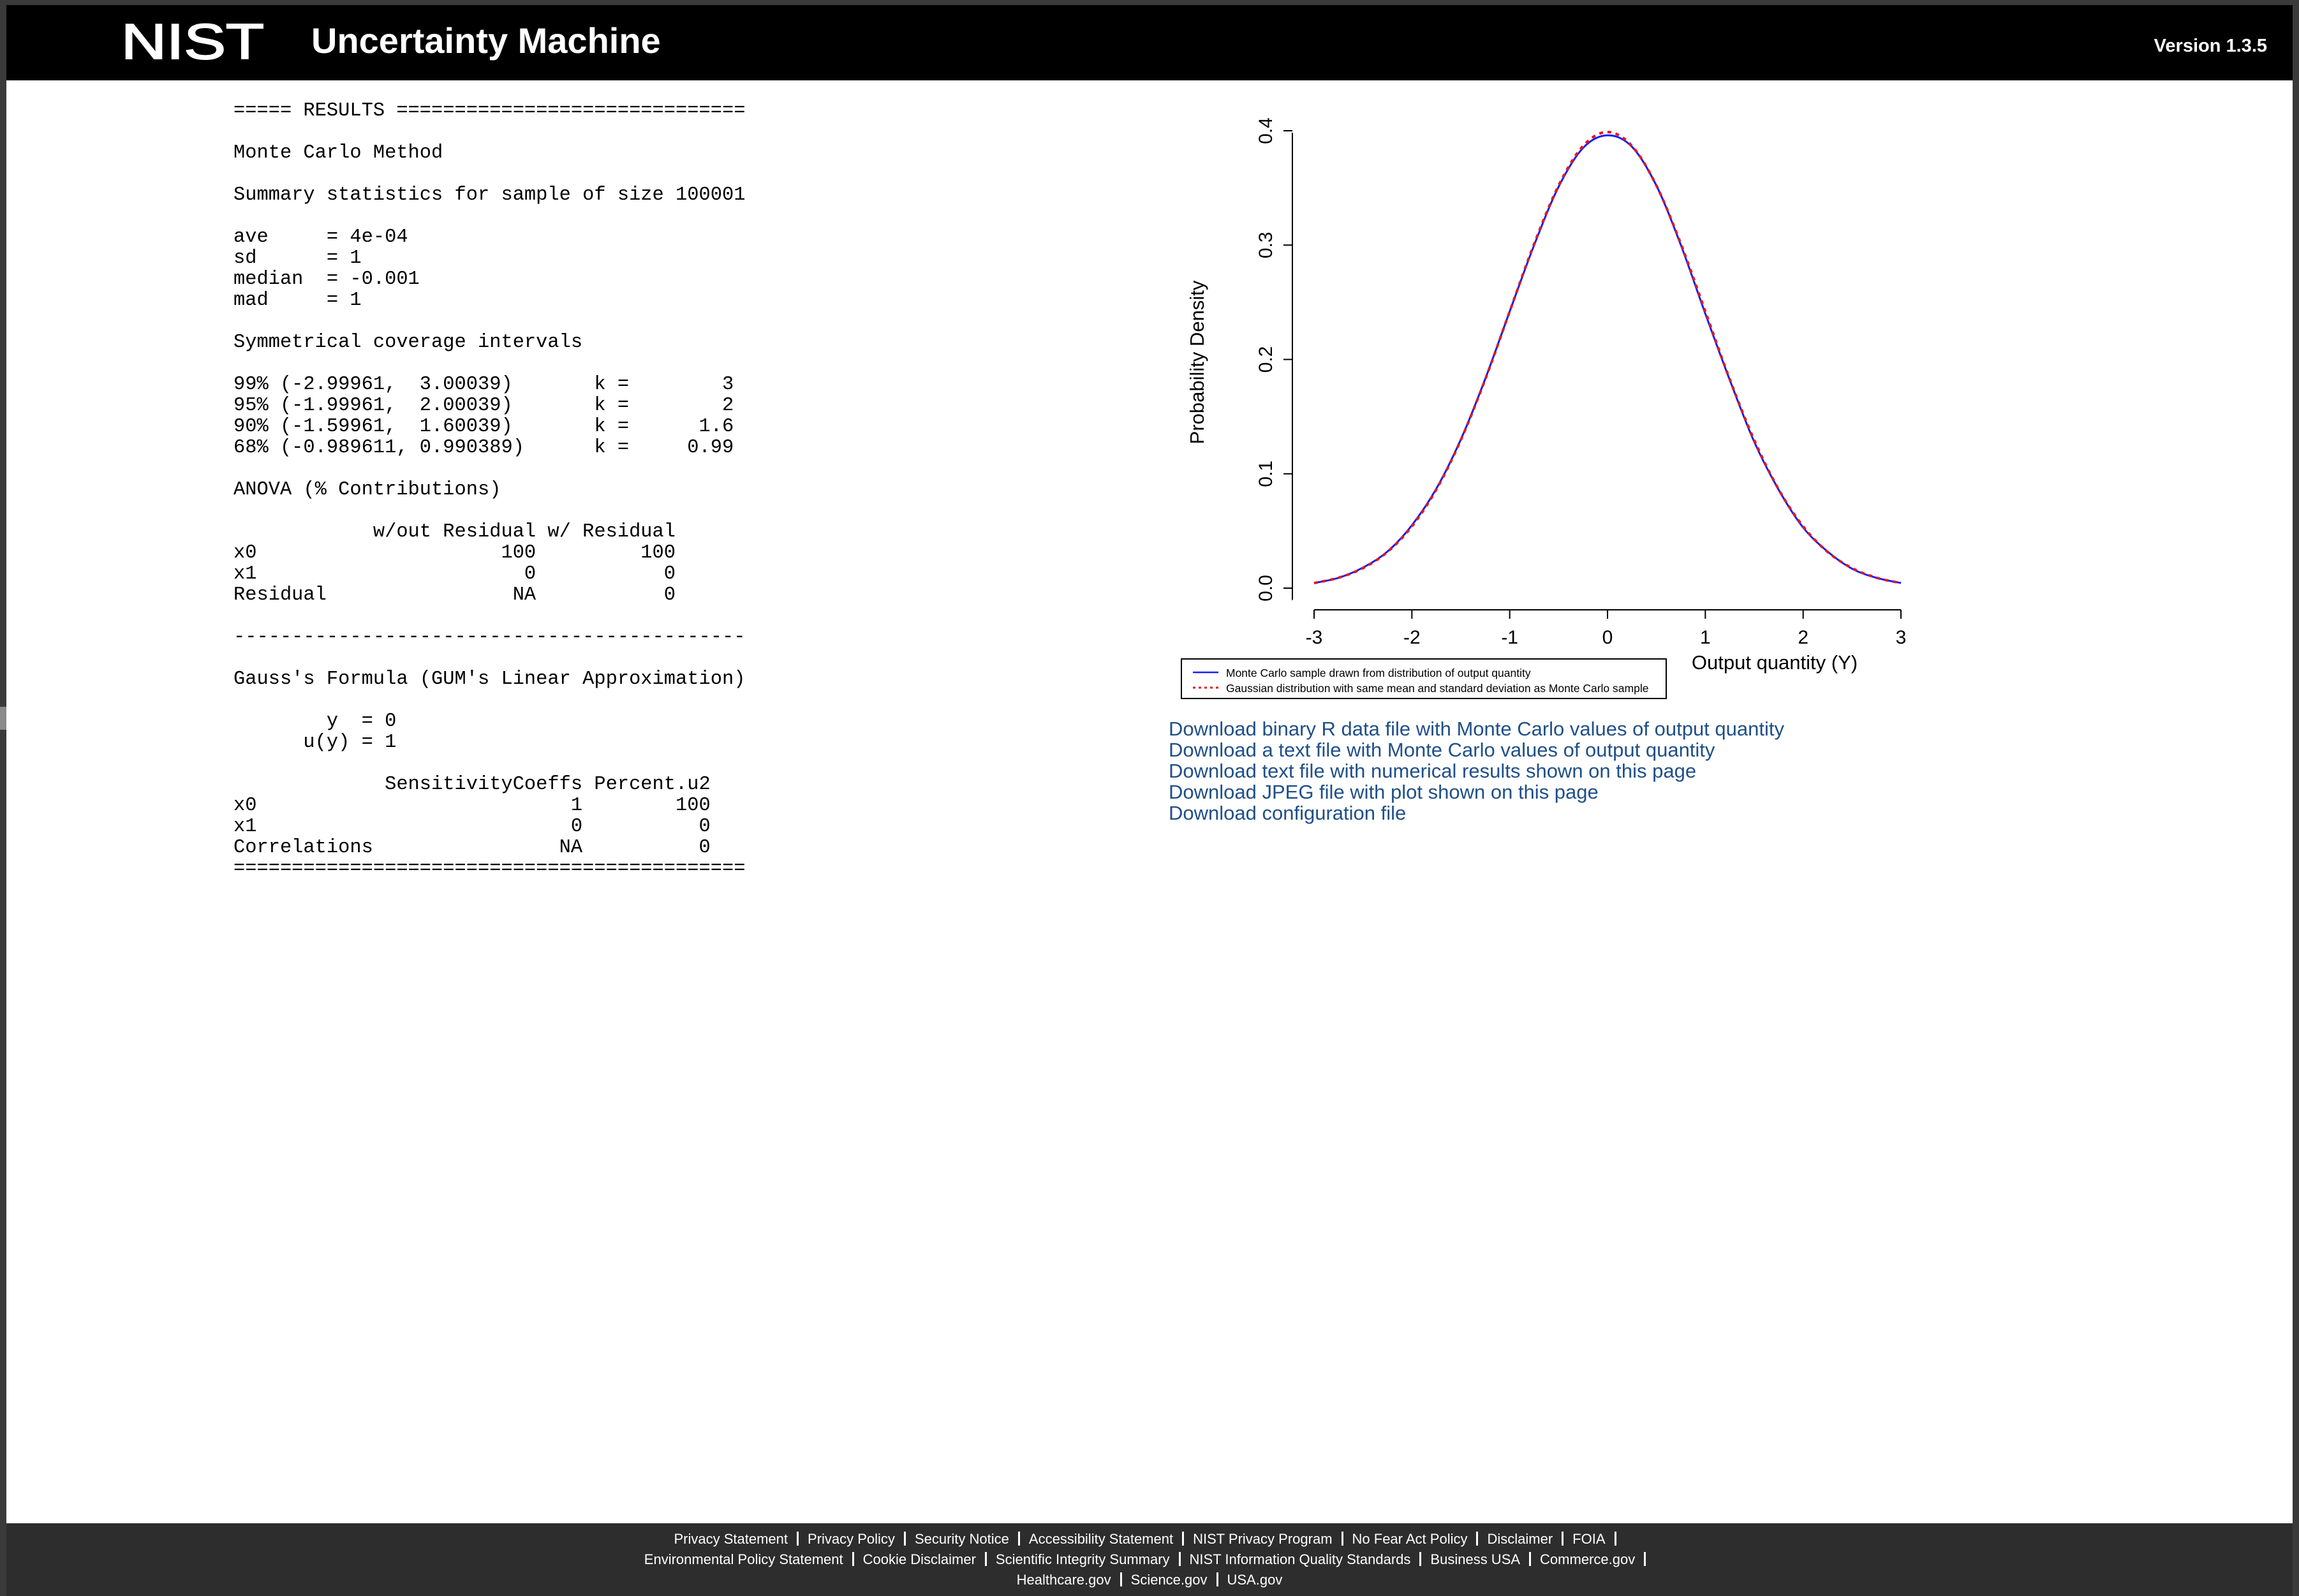  Describe the element at coordinates (455, 553) in the screenshot. I see `results-line: x0 100 100` at that location.